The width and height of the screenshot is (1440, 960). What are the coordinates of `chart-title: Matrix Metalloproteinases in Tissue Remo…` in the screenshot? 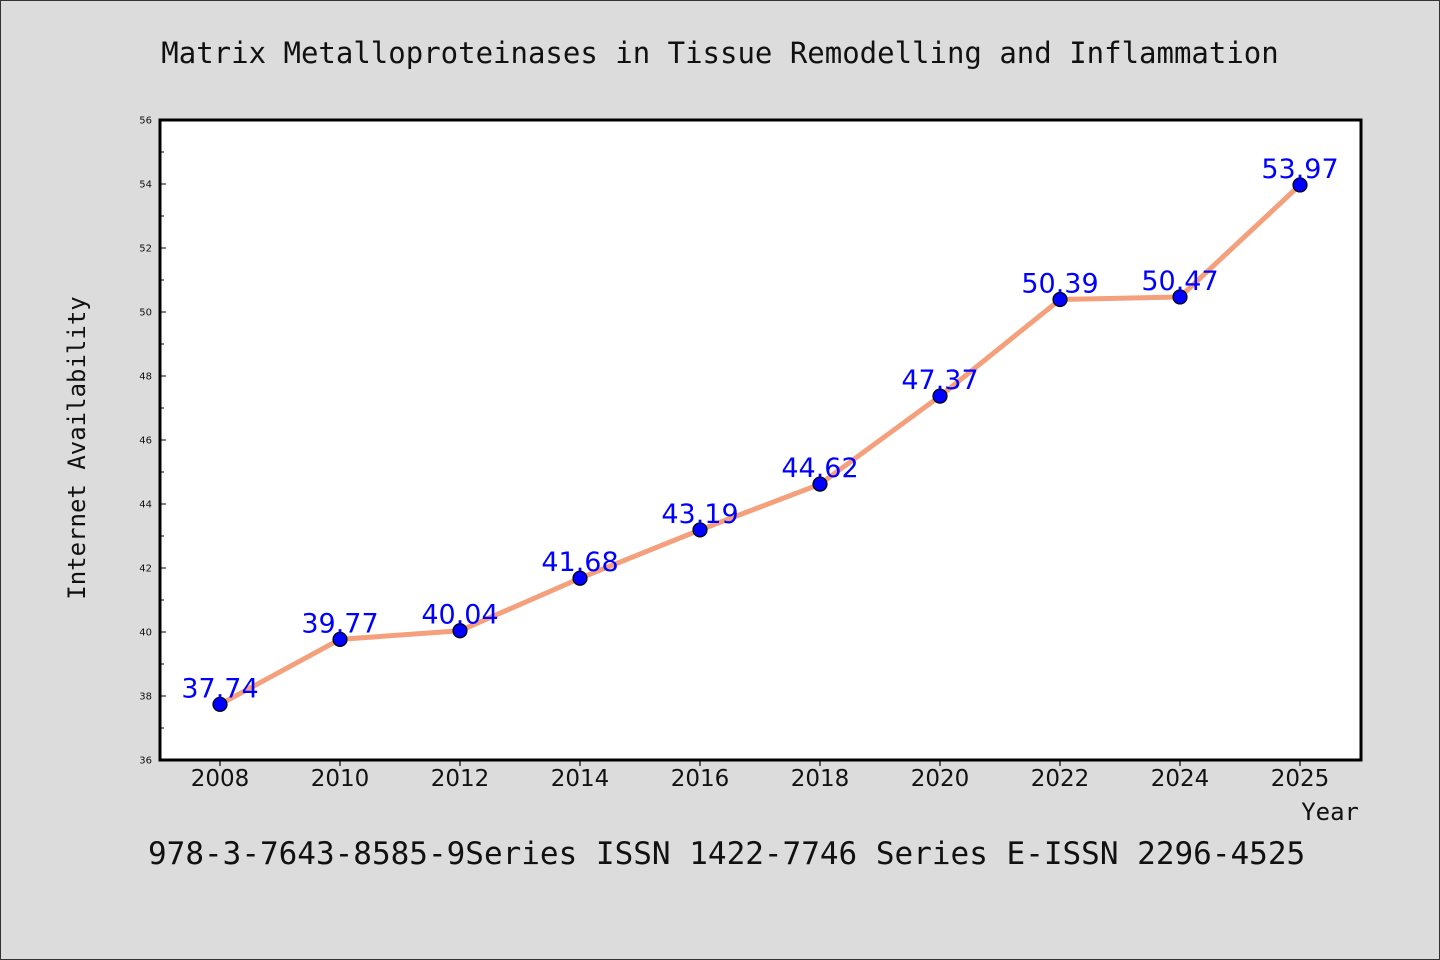 It's located at (719, 53).